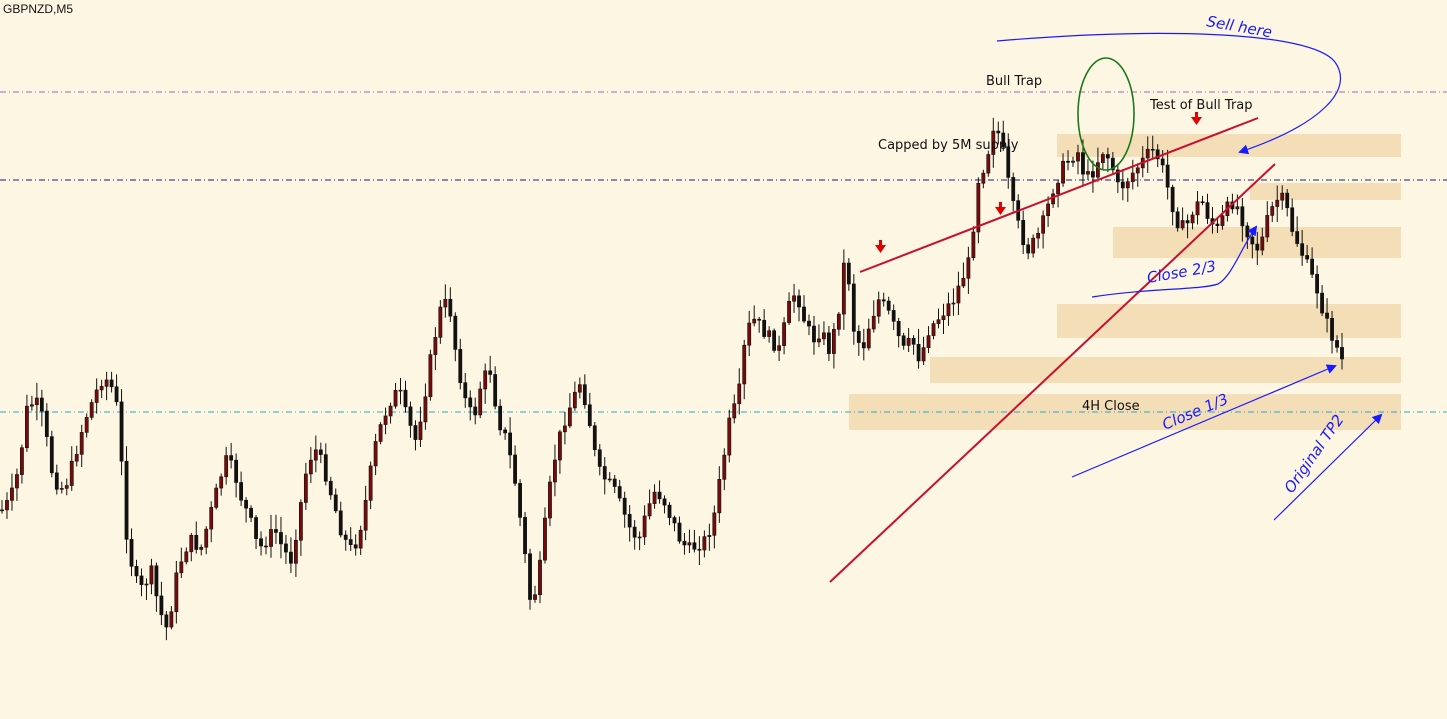 This screenshot has height=719, width=1447. I want to click on bull-trap-circle, so click(1106, 114).